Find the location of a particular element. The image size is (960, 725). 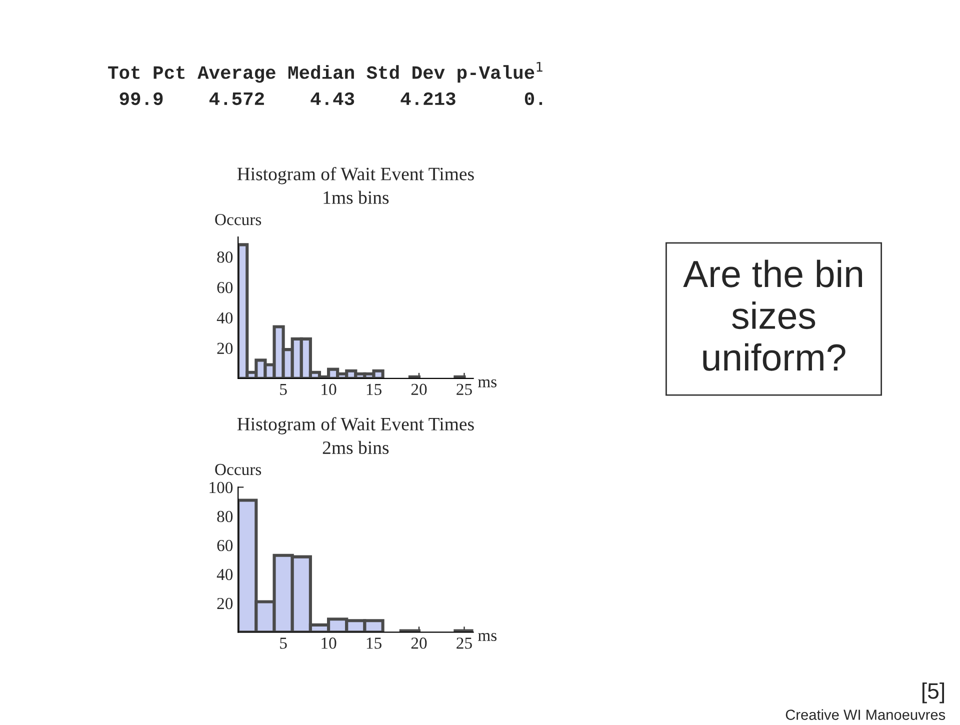

text: 99.9 4.572 4.43 4.213 0. is located at coordinates (331, 99).